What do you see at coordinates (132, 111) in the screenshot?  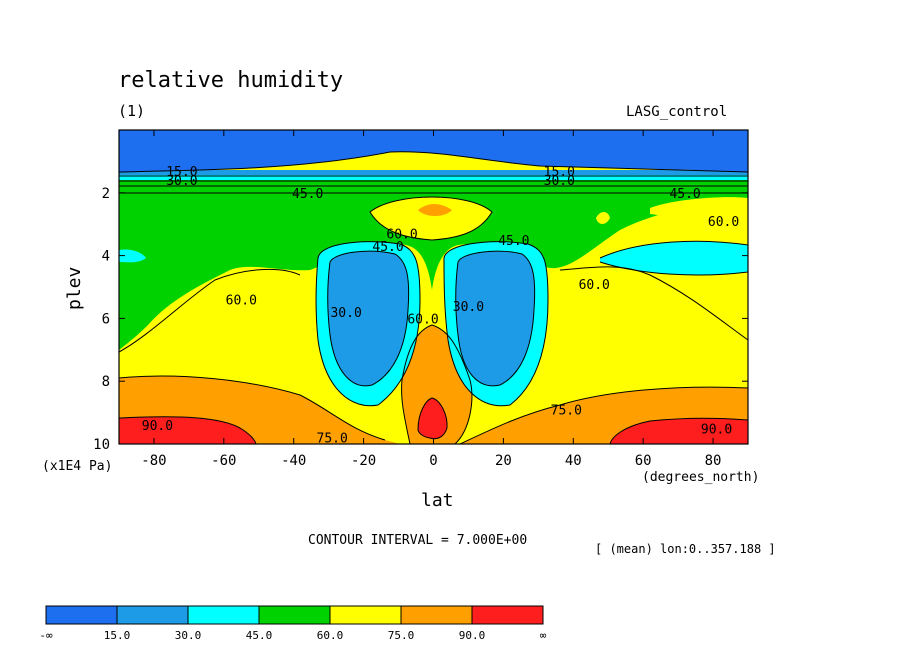 I see `chart-subtitle: (1)` at bounding box center [132, 111].